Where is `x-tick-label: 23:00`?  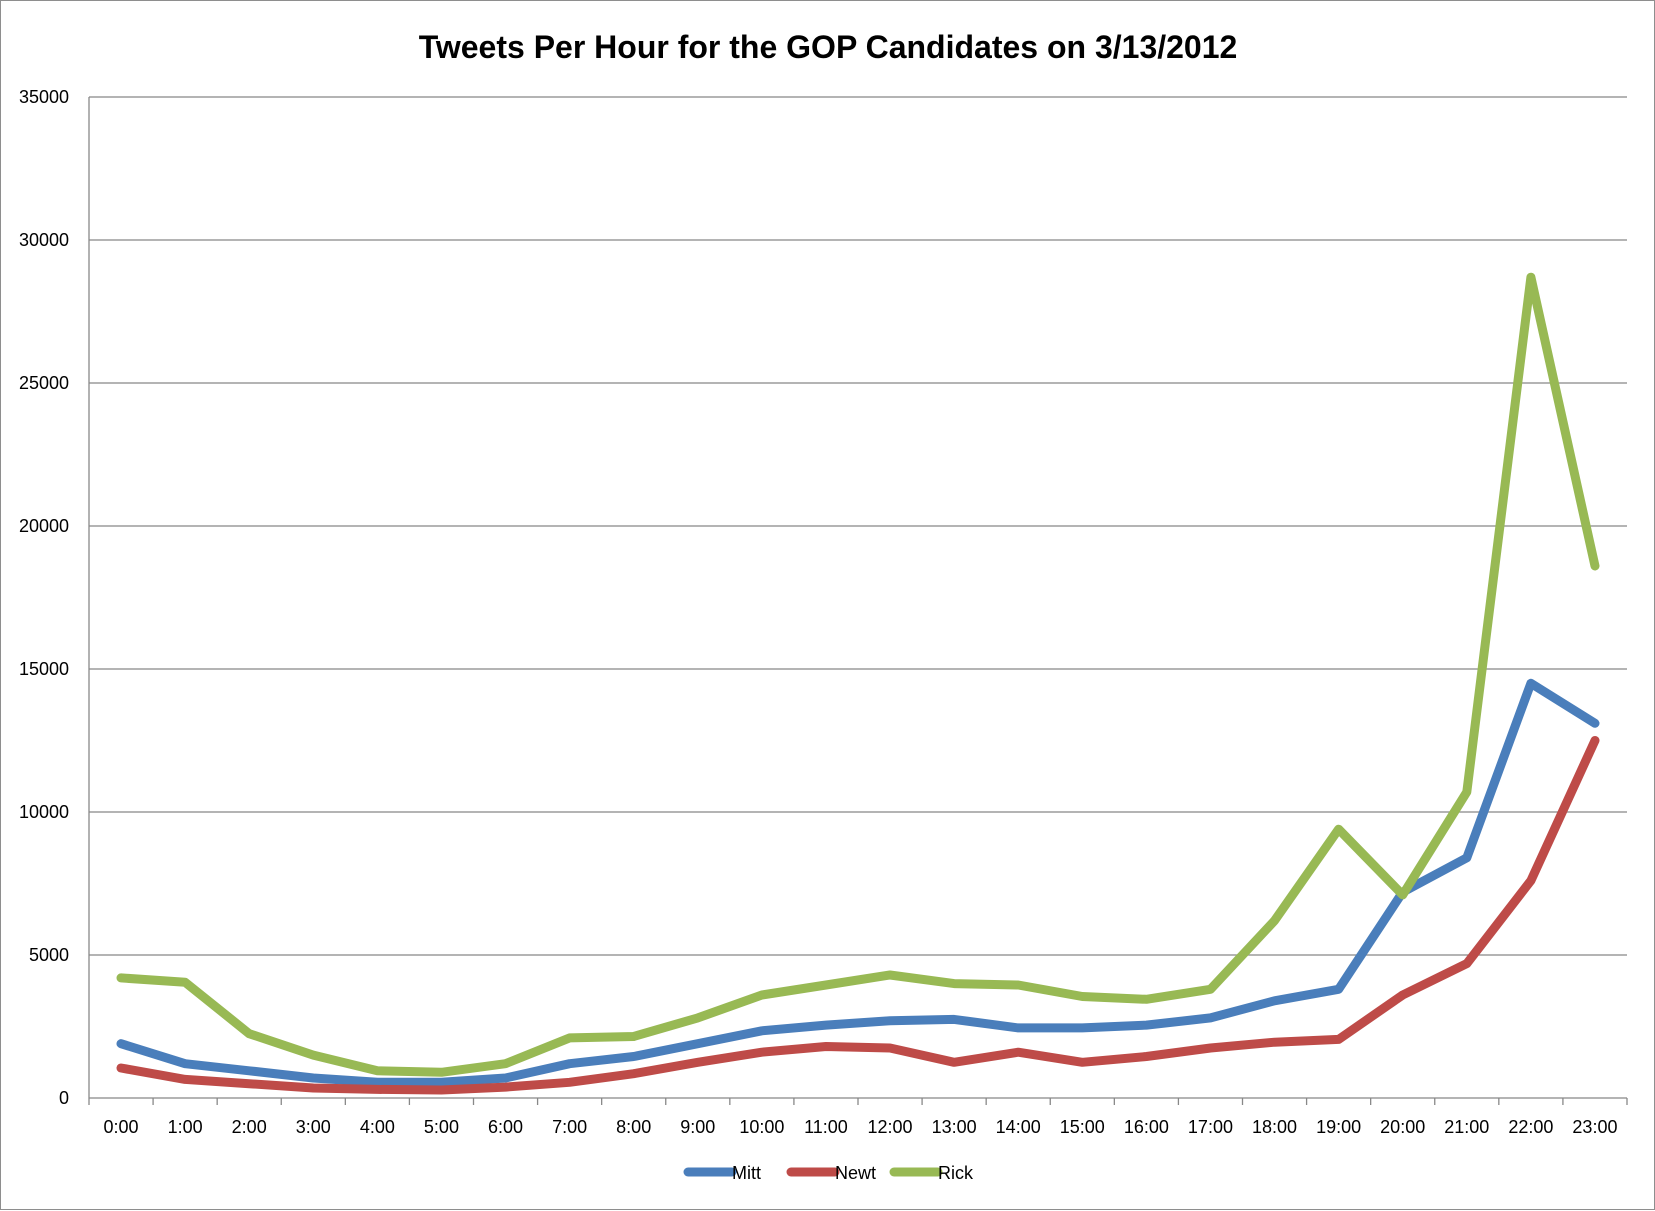 x-tick-label: 23:00 is located at coordinates (1594, 1127).